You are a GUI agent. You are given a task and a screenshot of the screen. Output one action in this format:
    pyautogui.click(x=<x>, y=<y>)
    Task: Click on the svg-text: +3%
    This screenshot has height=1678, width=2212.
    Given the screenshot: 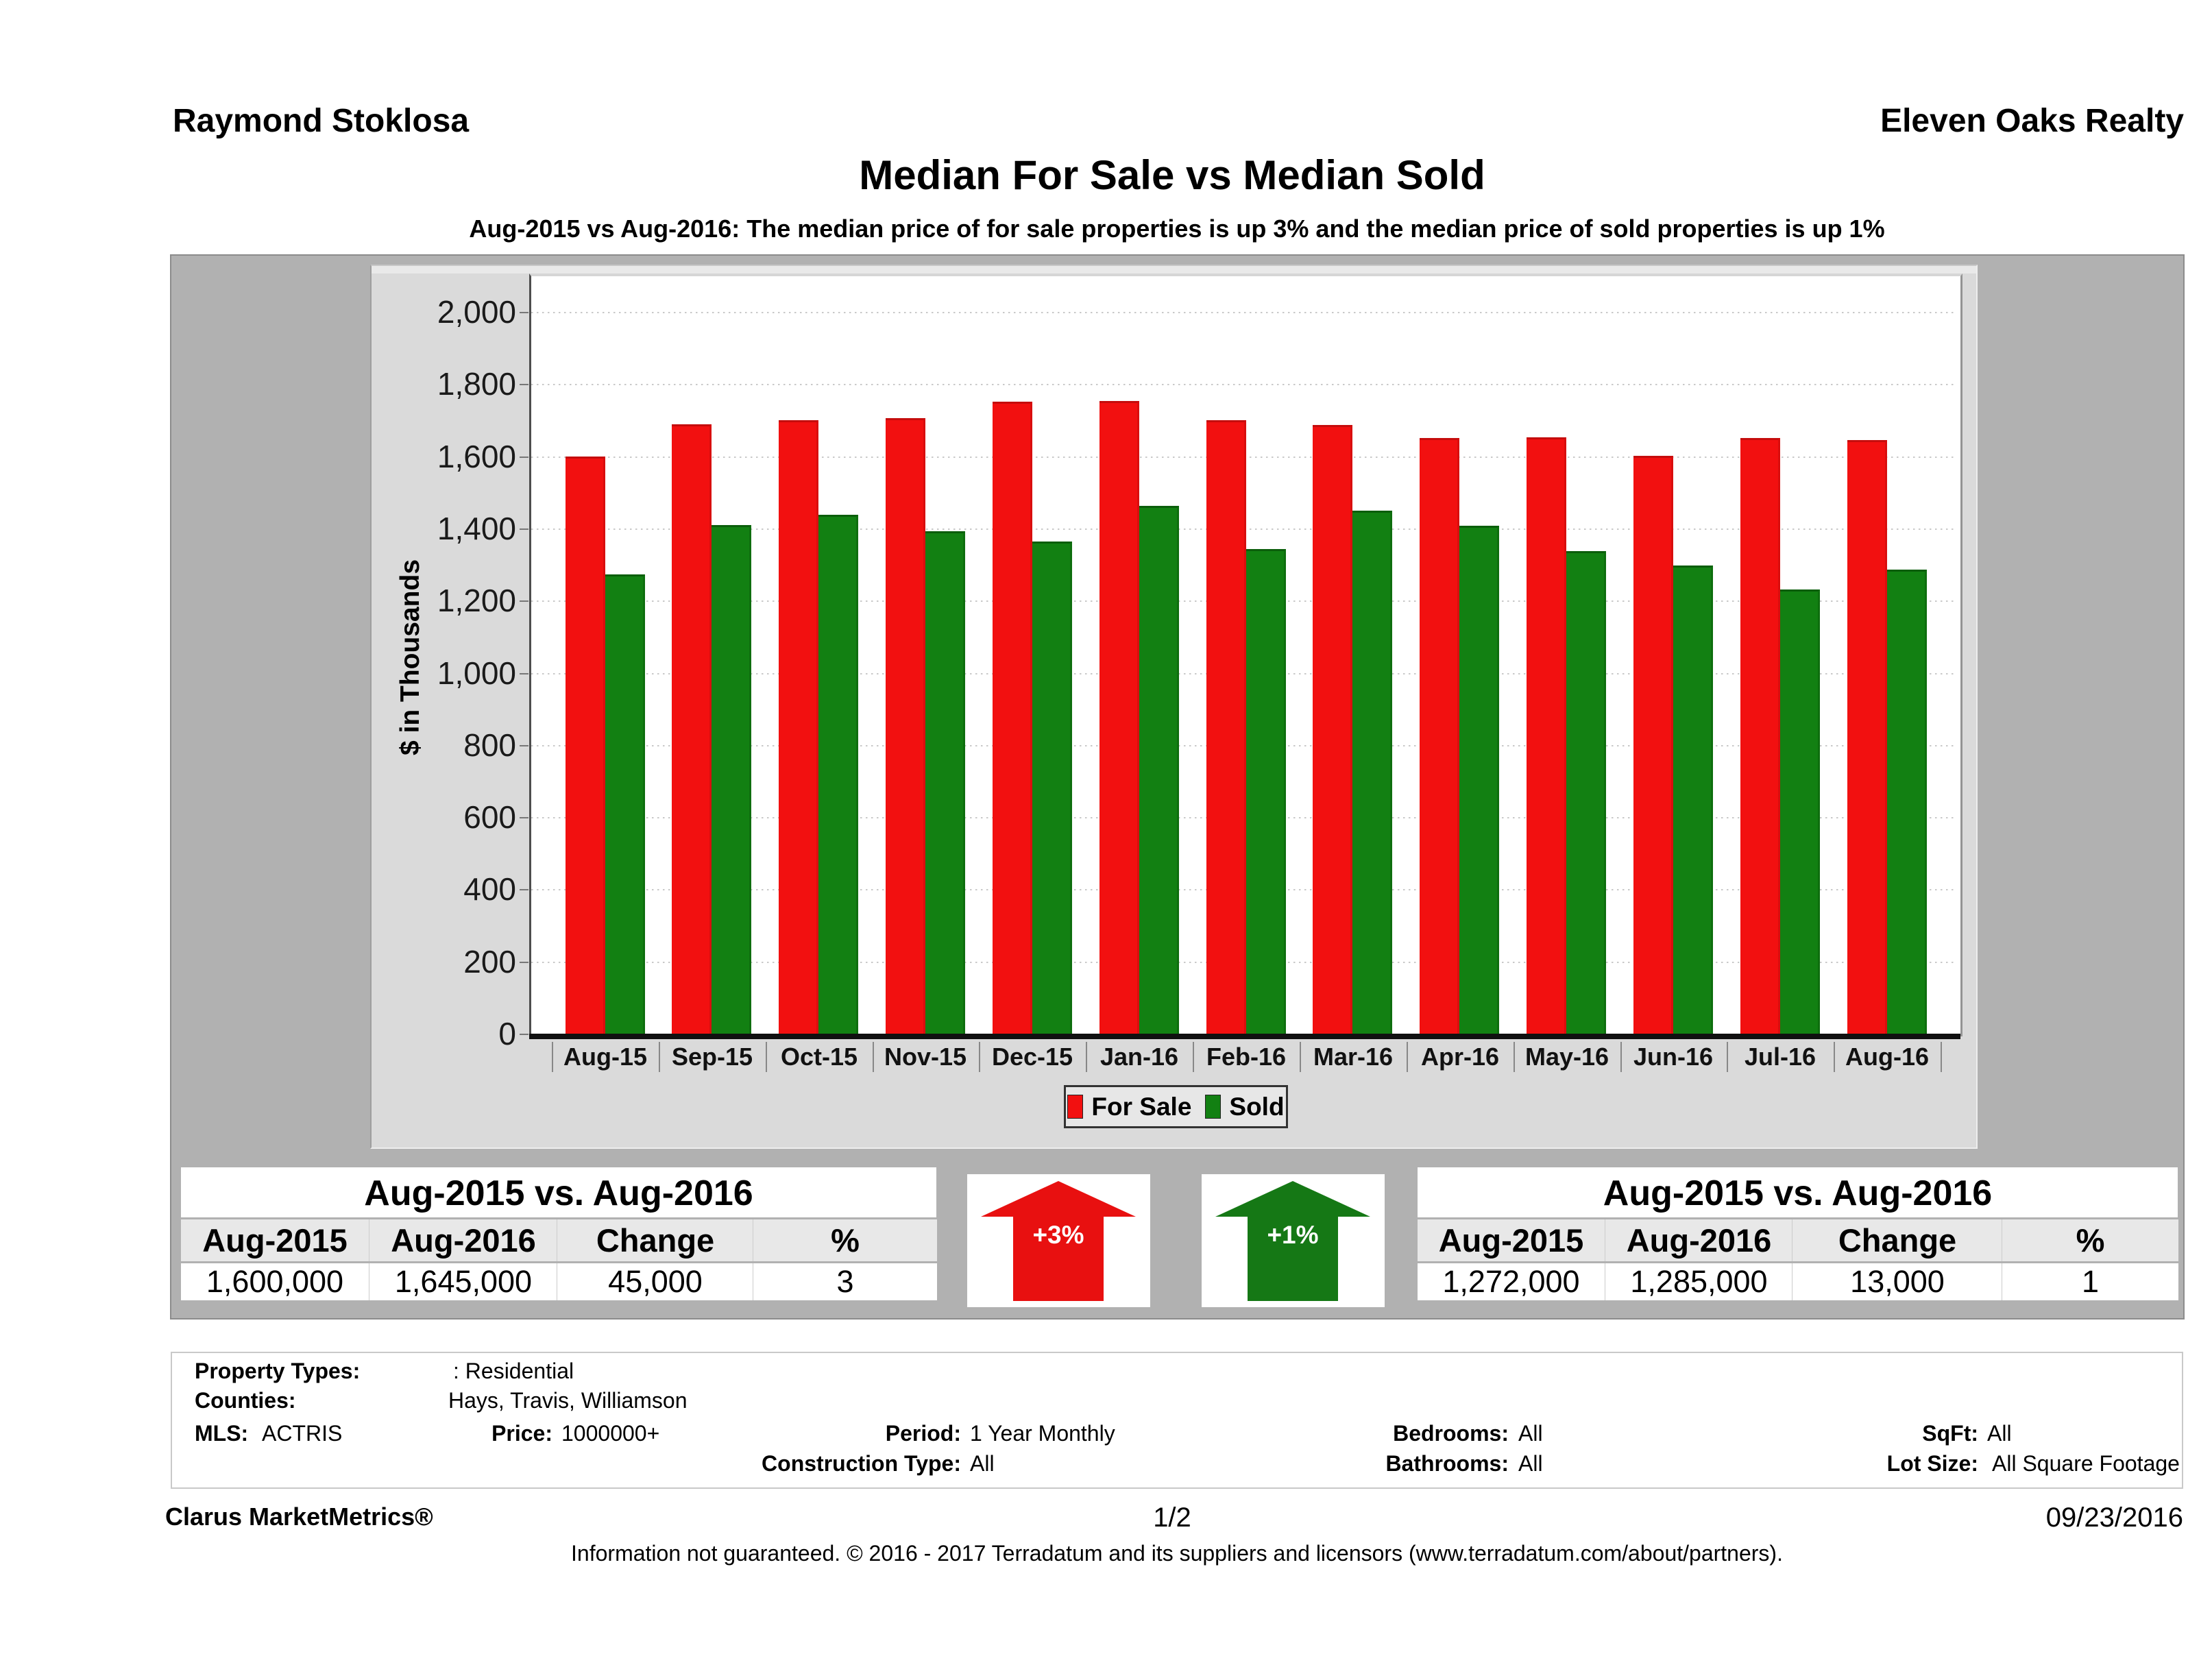 What is the action you would take?
    pyautogui.click(x=1058, y=1235)
    